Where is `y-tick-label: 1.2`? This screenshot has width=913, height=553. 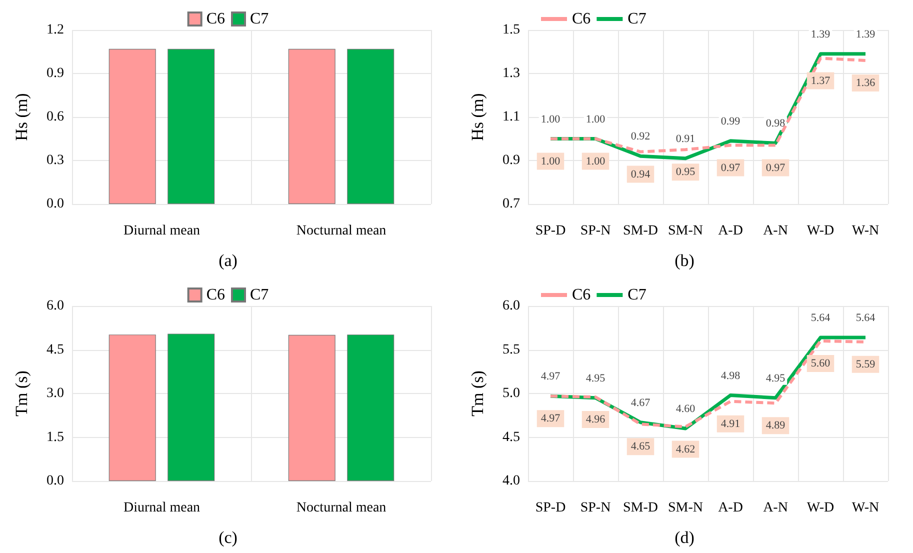
y-tick-label: 1.2 is located at coordinates (55, 30).